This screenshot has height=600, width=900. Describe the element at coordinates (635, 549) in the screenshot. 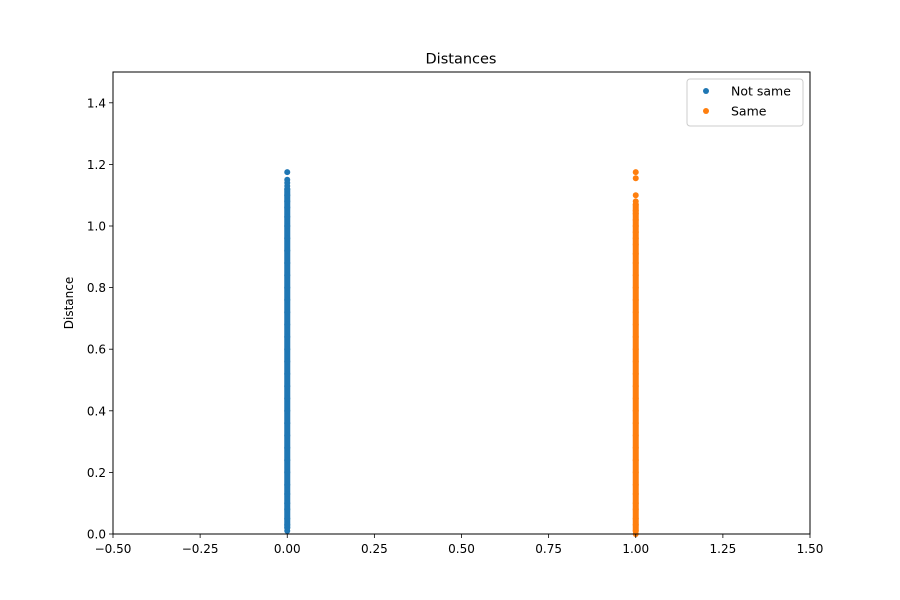

I see `x-tick-label: 1.00` at that location.